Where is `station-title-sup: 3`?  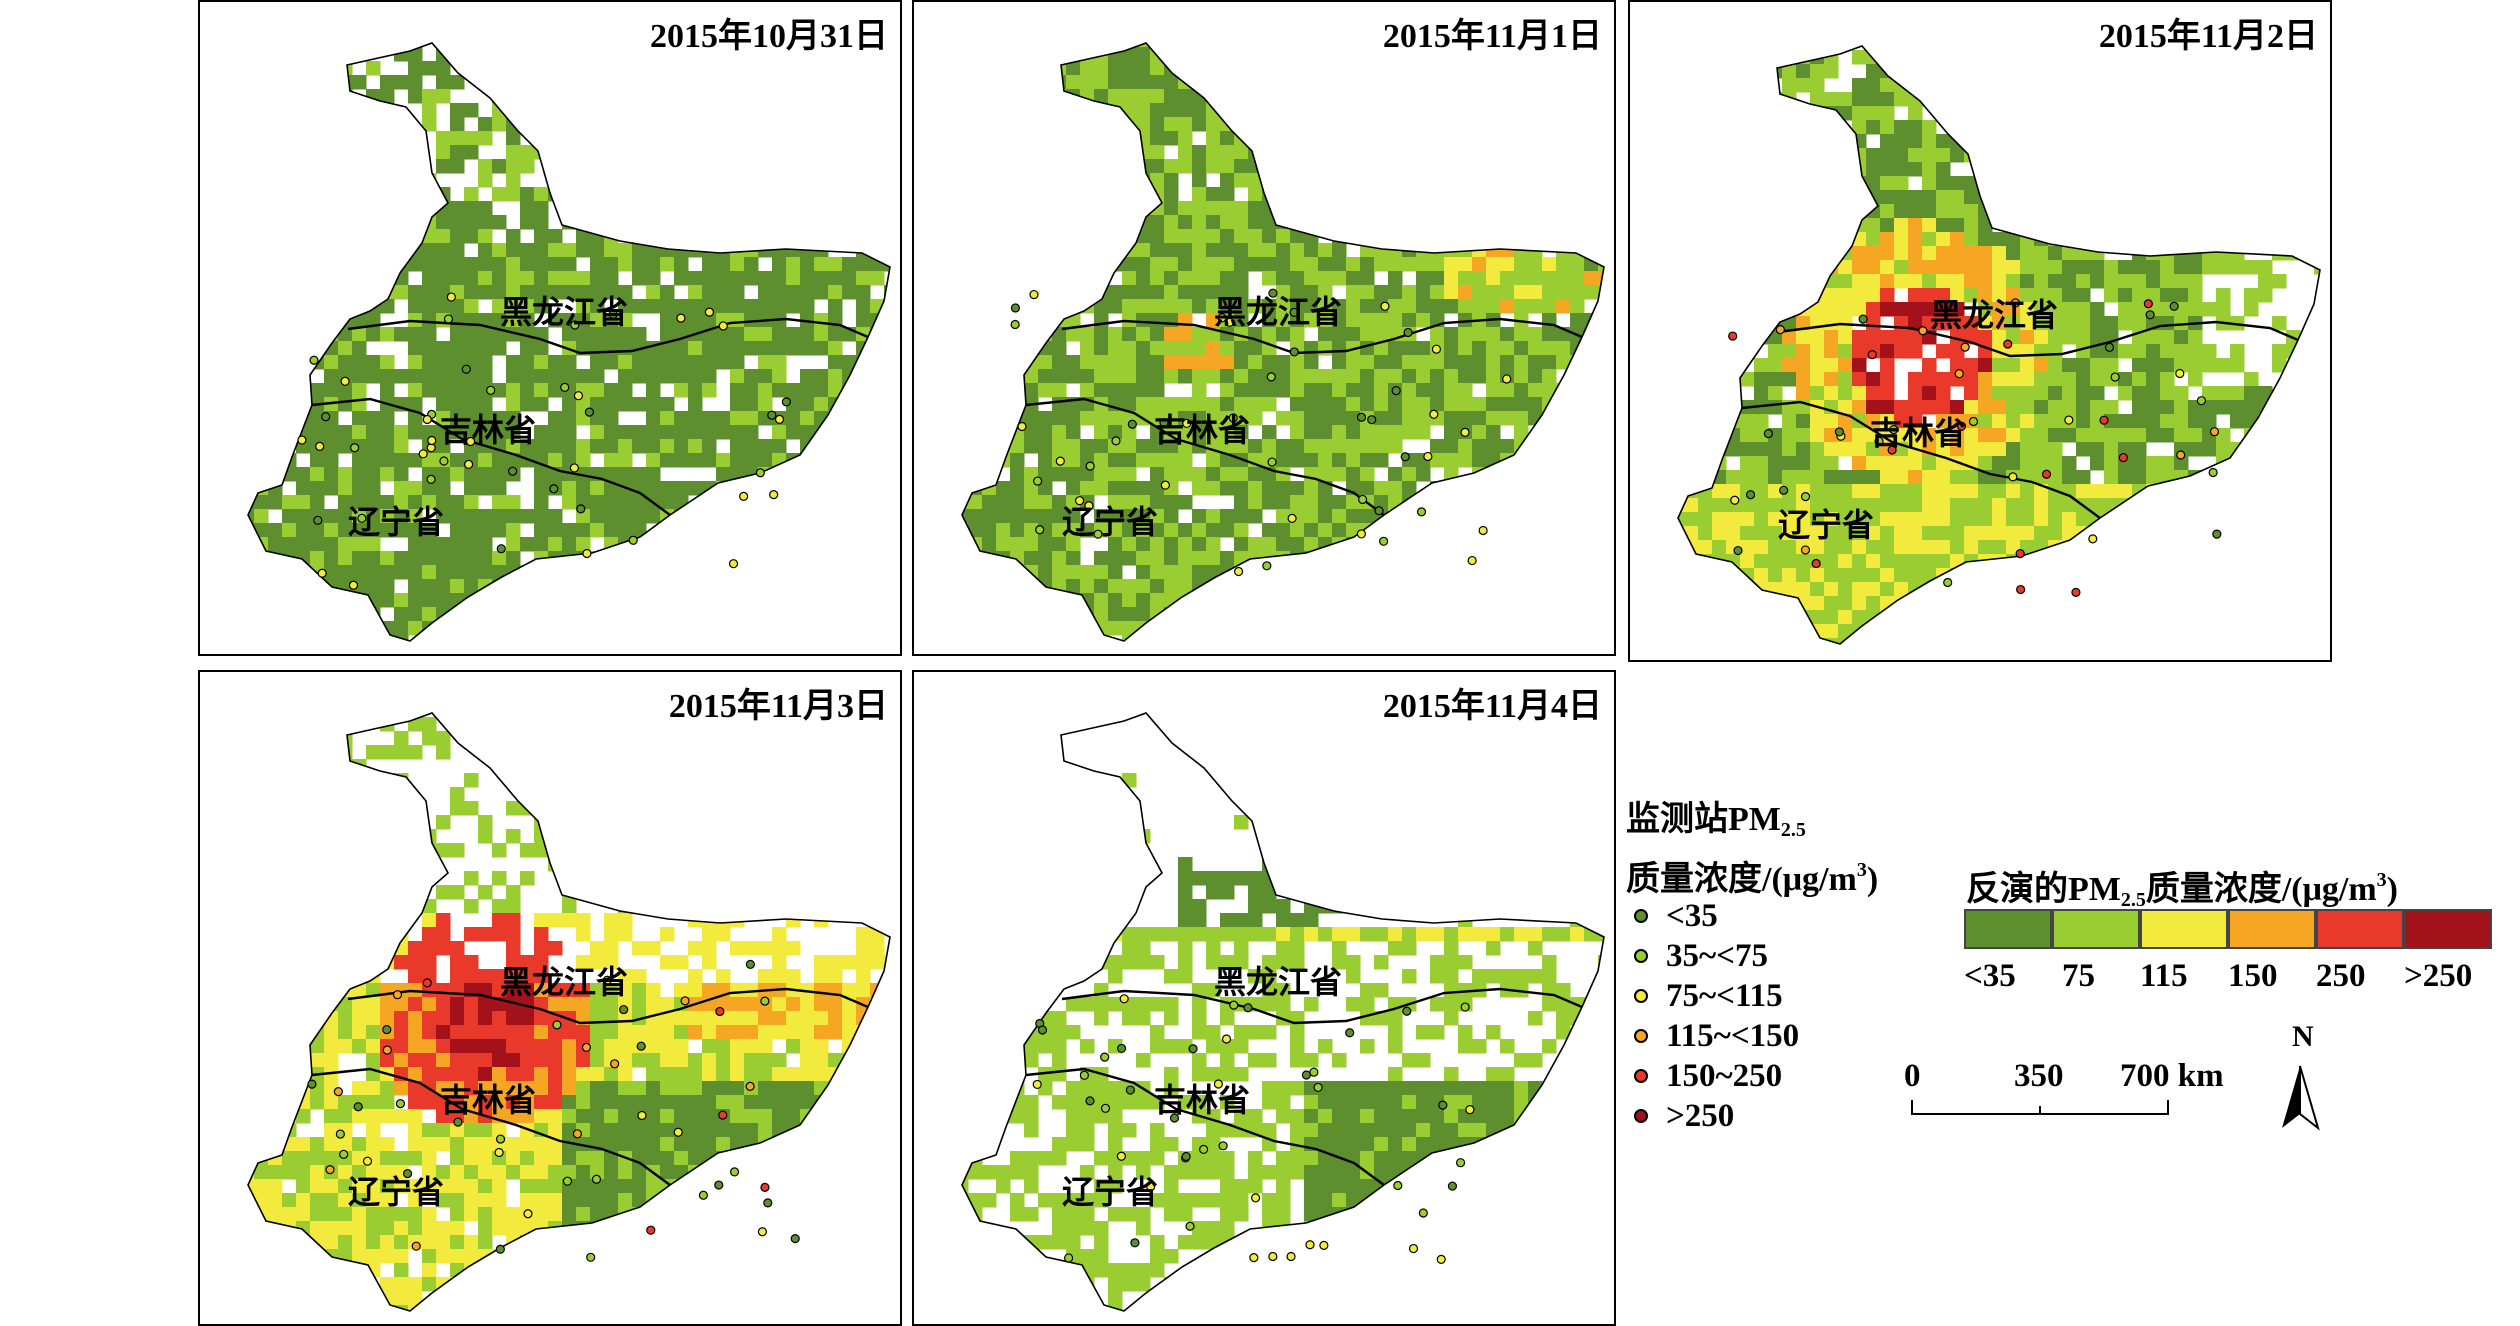
station-title-sup: 3 is located at coordinates (1861, 870).